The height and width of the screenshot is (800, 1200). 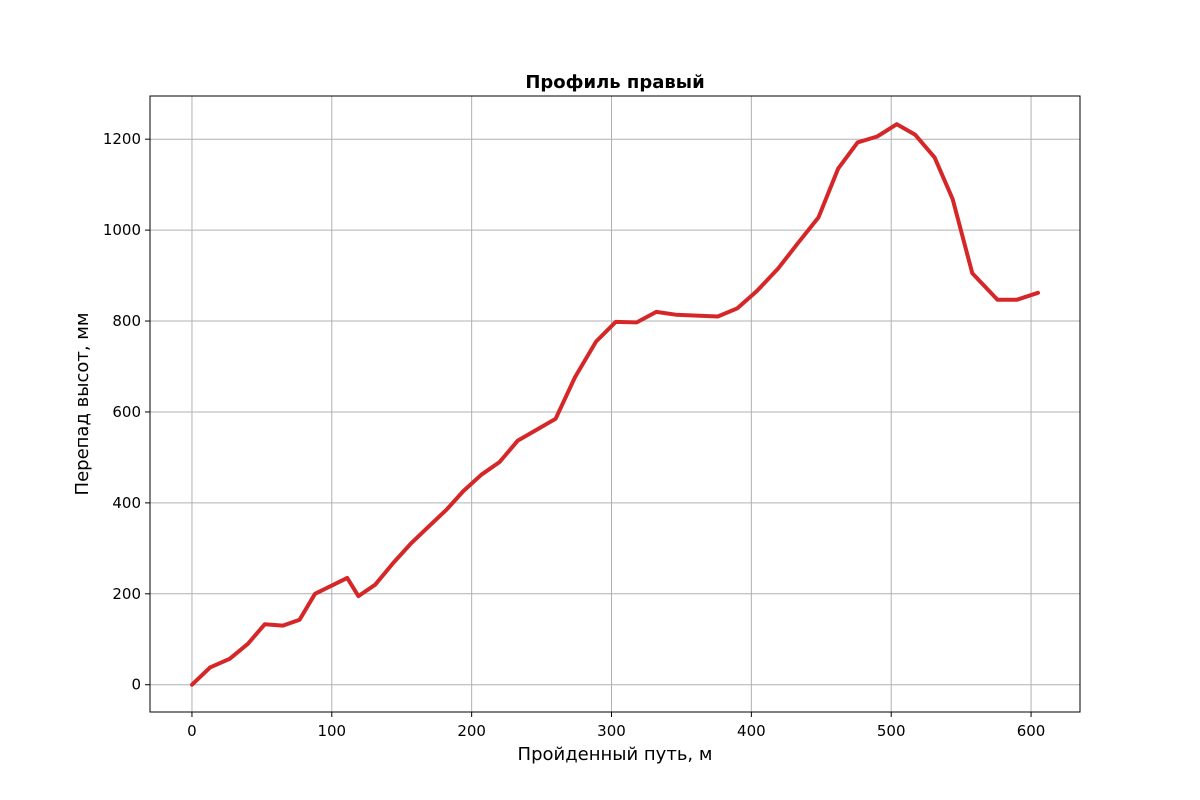 What do you see at coordinates (471, 731) in the screenshot?
I see `x-tick-label: 200` at bounding box center [471, 731].